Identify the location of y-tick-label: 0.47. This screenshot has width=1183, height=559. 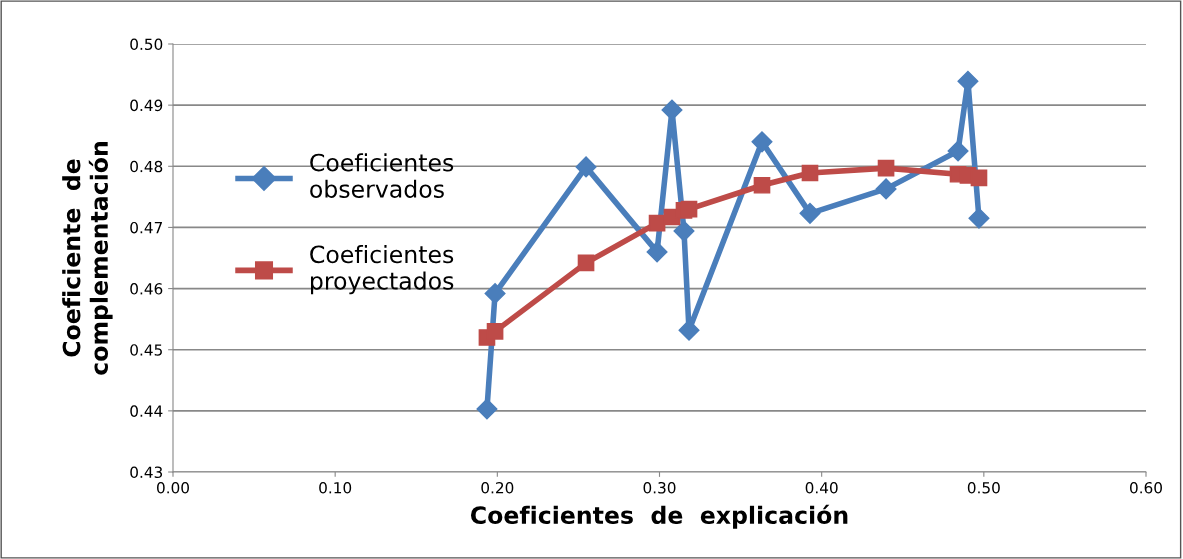
(146, 227).